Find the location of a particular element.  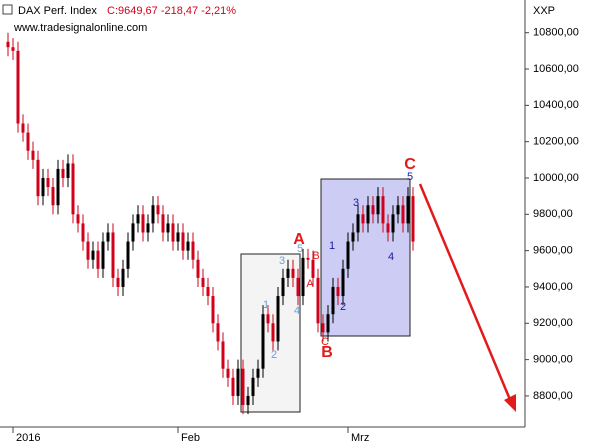

wave-label: 1 is located at coordinates (332, 246).